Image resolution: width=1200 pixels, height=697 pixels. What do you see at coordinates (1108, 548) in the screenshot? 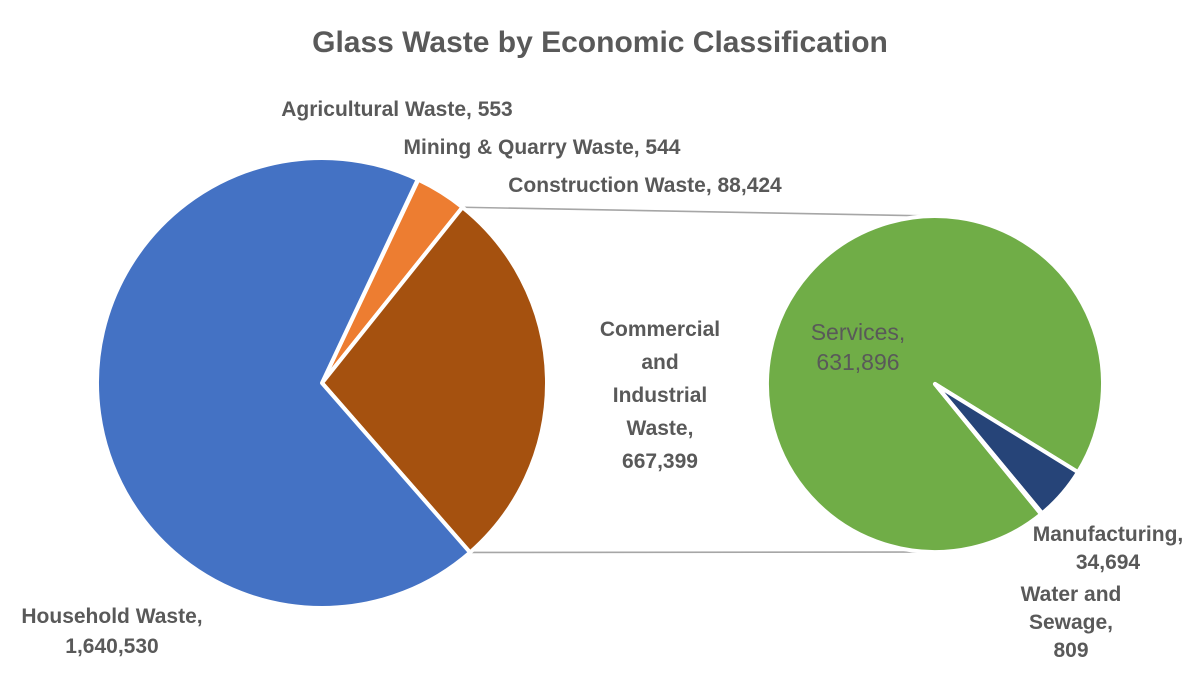
I see `data-label-manufacturing: Manufacturing, 34,694` at bounding box center [1108, 548].